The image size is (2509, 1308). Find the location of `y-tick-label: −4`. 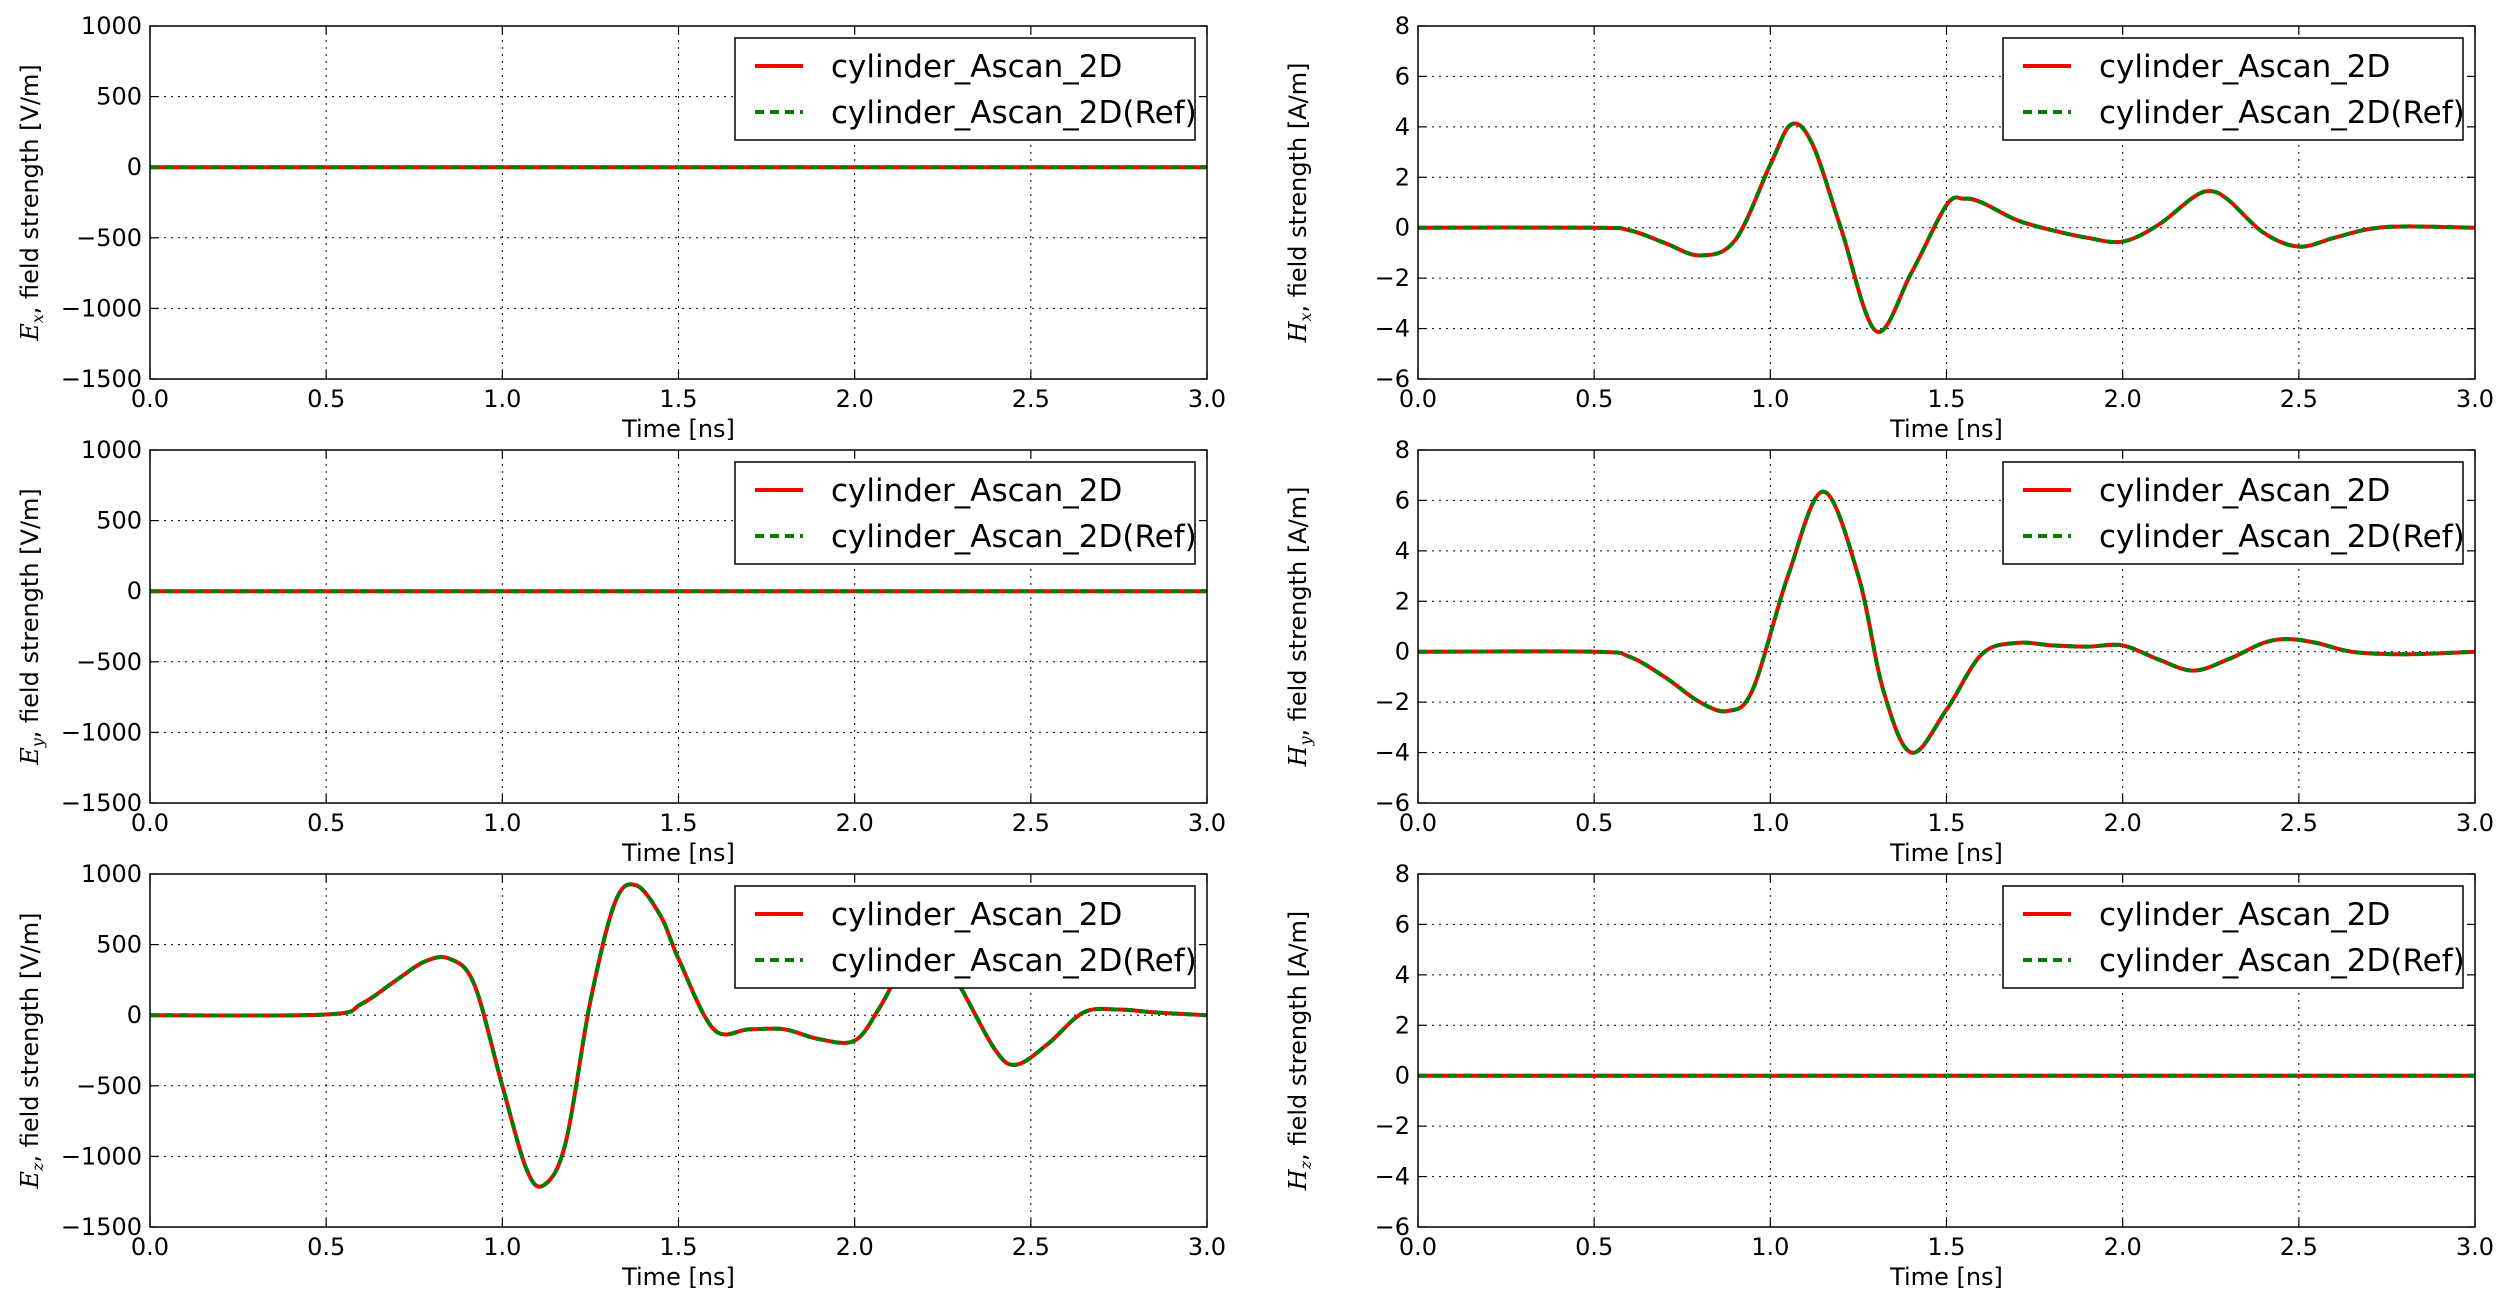

y-tick-label: −4 is located at coordinates (1392, 753).